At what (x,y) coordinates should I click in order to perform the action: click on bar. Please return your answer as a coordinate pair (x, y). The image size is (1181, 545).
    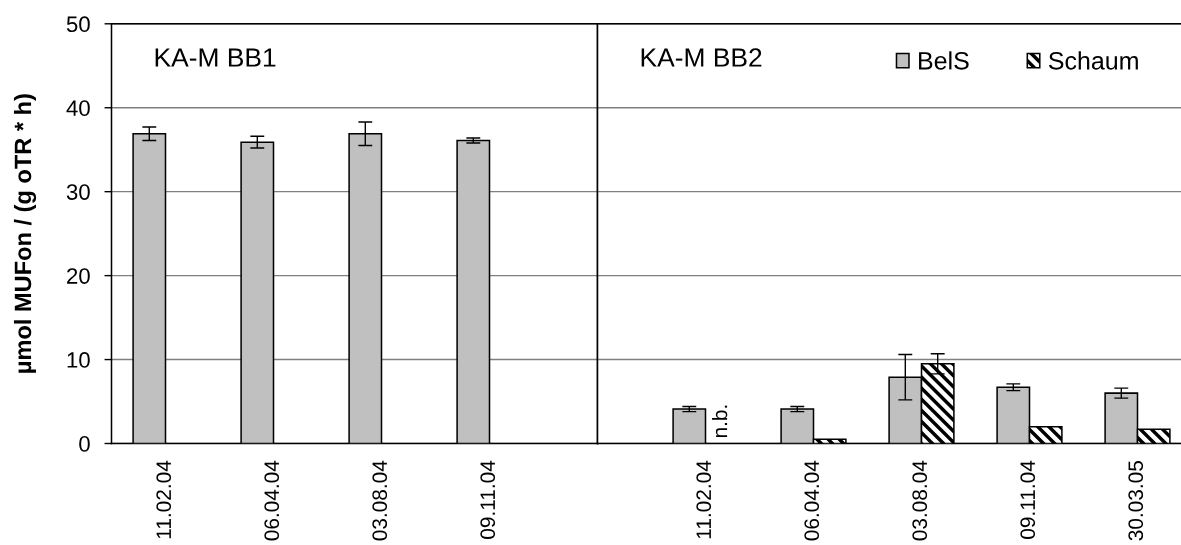
    Looking at the image, I should click on (689, 426).